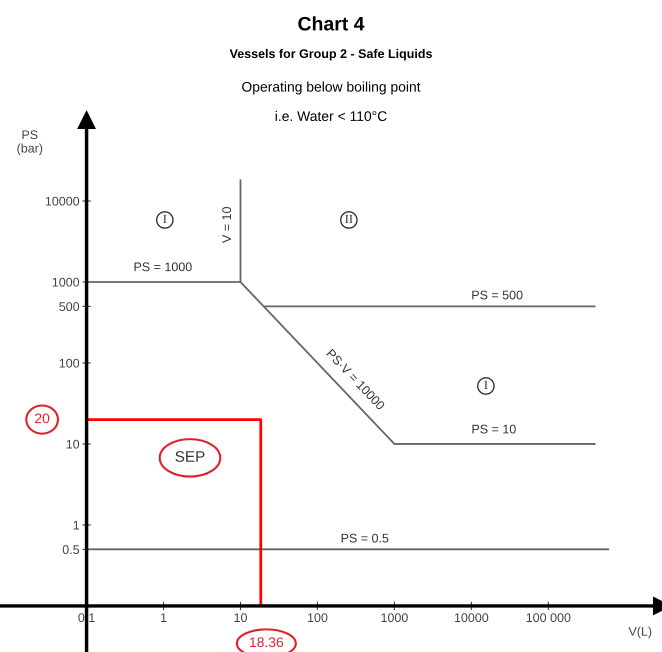 Image resolution: width=662 pixels, height=652 pixels. What do you see at coordinates (29, 143) in the screenshot?
I see `y-axis-title: PS (bar)` at bounding box center [29, 143].